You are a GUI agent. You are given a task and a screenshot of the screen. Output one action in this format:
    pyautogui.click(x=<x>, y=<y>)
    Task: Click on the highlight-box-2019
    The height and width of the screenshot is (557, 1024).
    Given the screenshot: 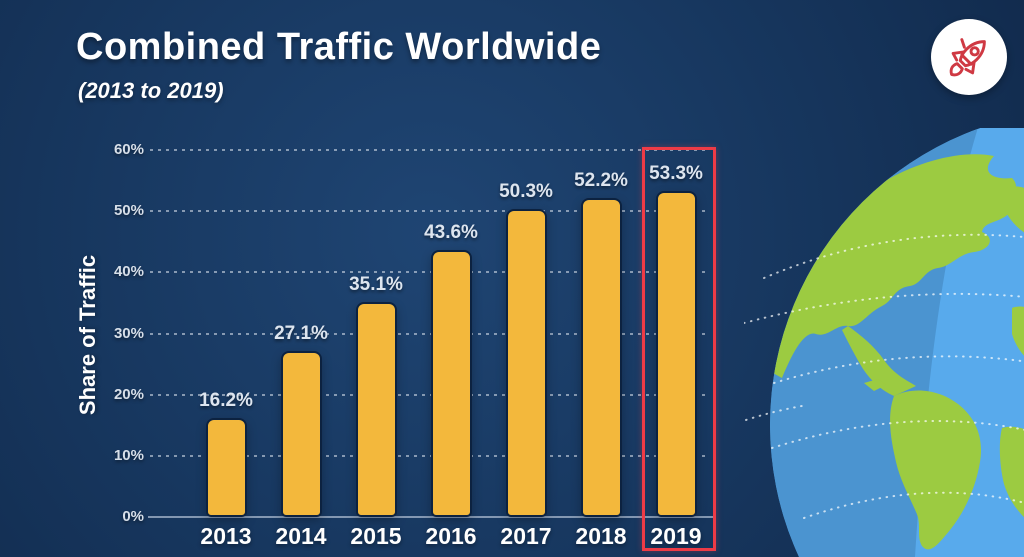 What is the action you would take?
    pyautogui.click(x=679, y=349)
    